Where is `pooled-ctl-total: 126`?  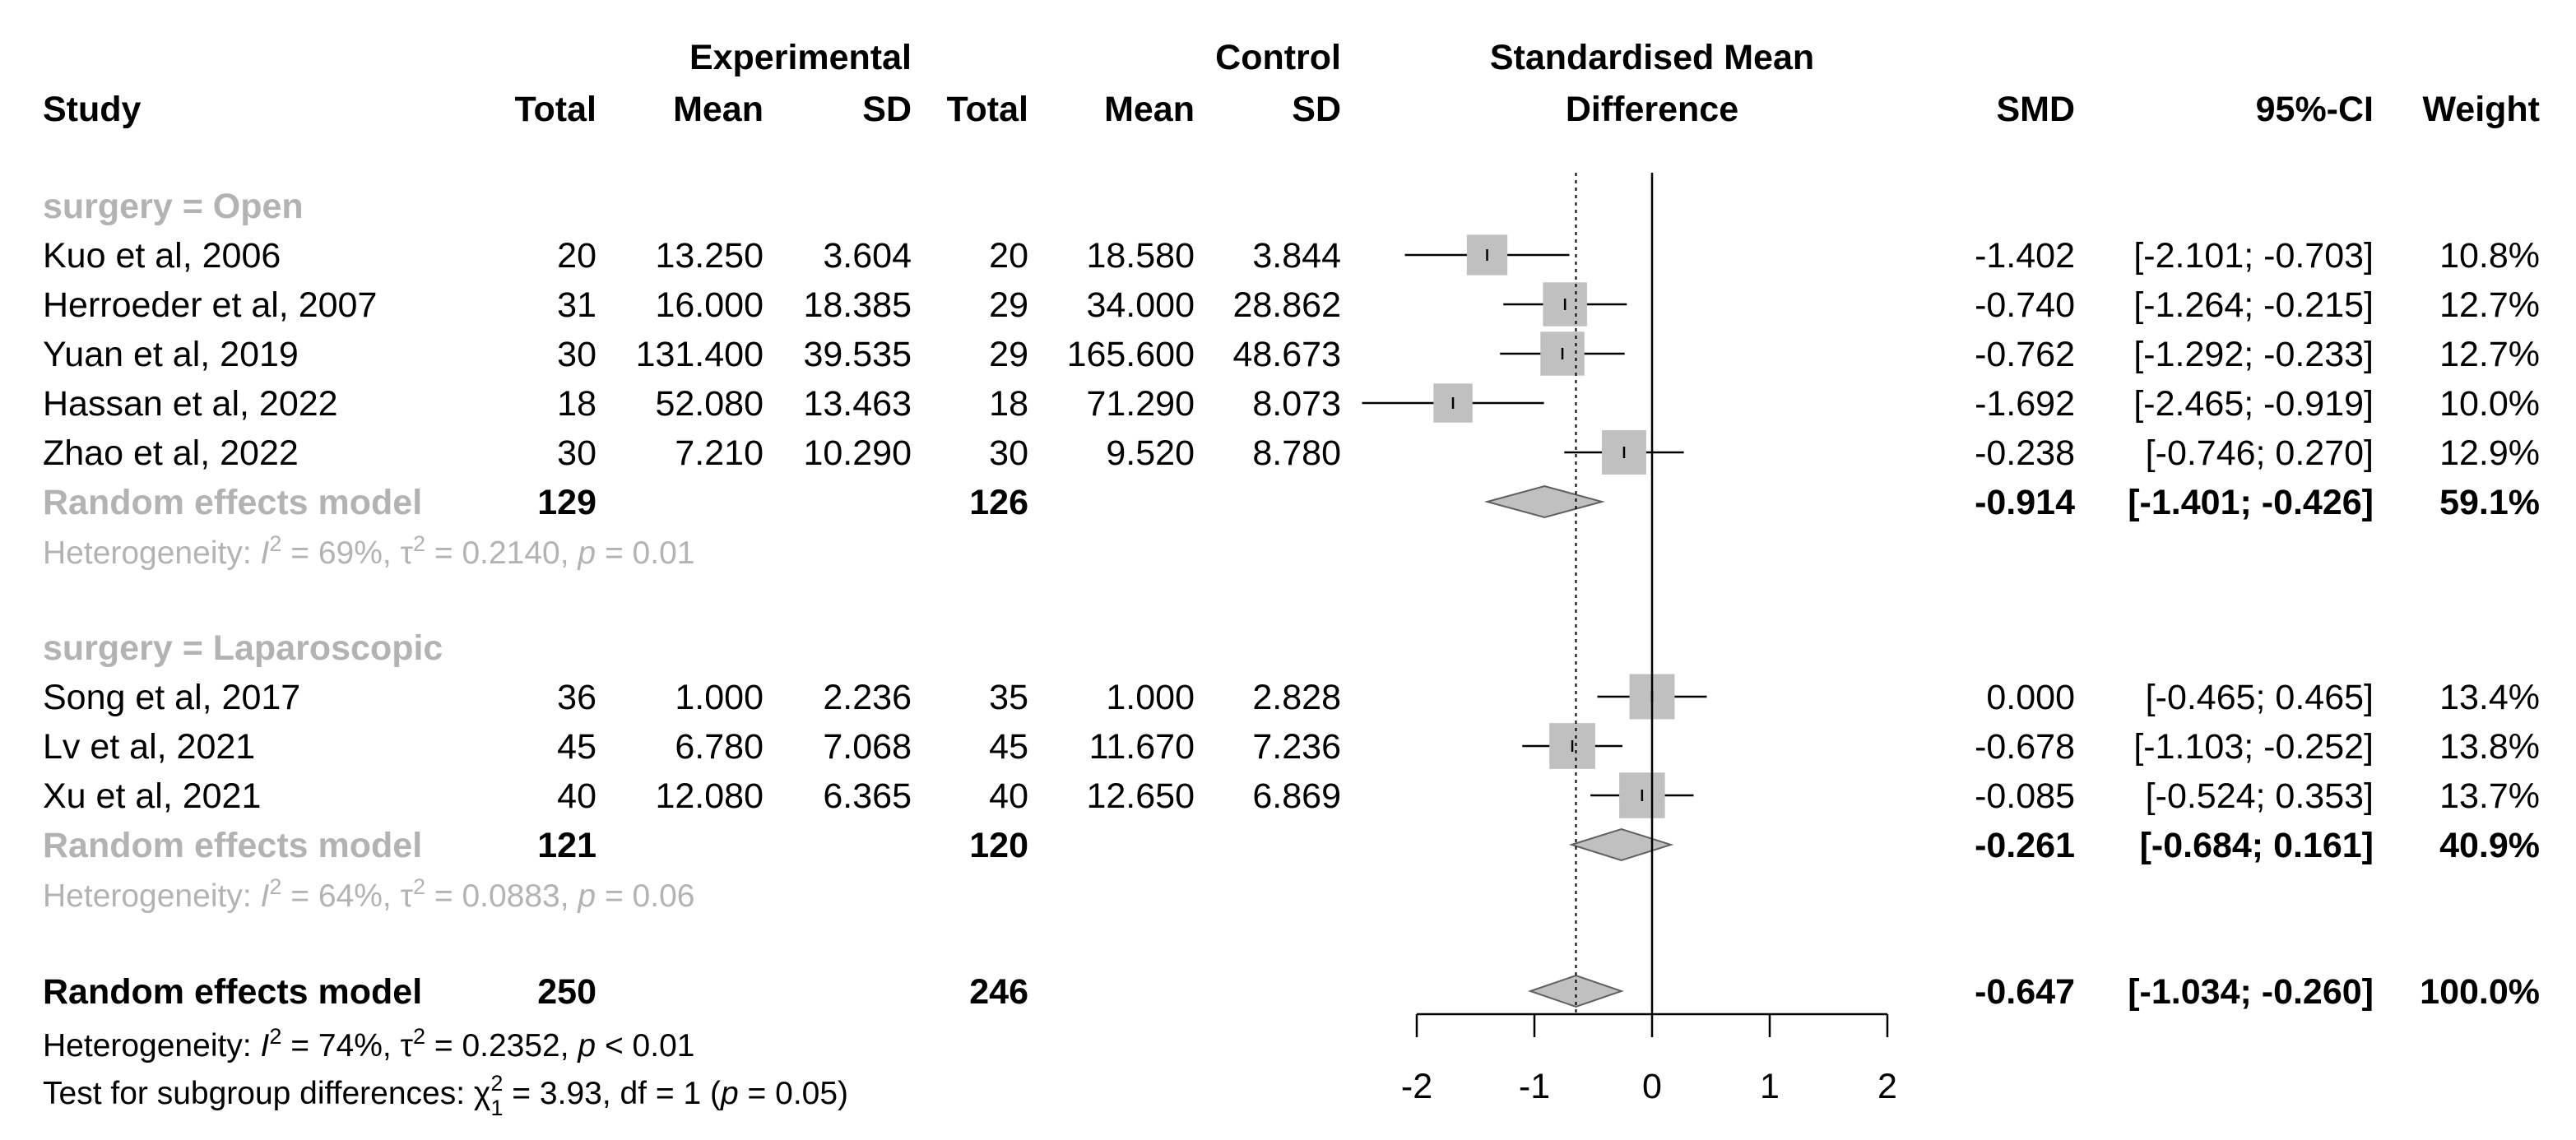
pooled-ctl-total: 126 is located at coordinates (998, 503).